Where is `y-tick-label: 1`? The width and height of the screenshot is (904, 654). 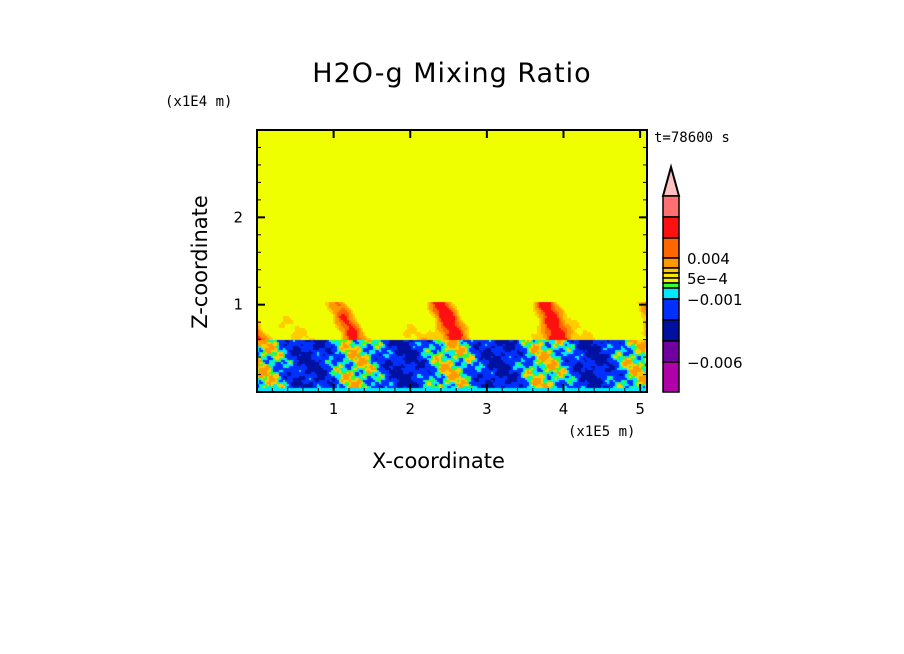
y-tick-label: 1 is located at coordinates (238, 305).